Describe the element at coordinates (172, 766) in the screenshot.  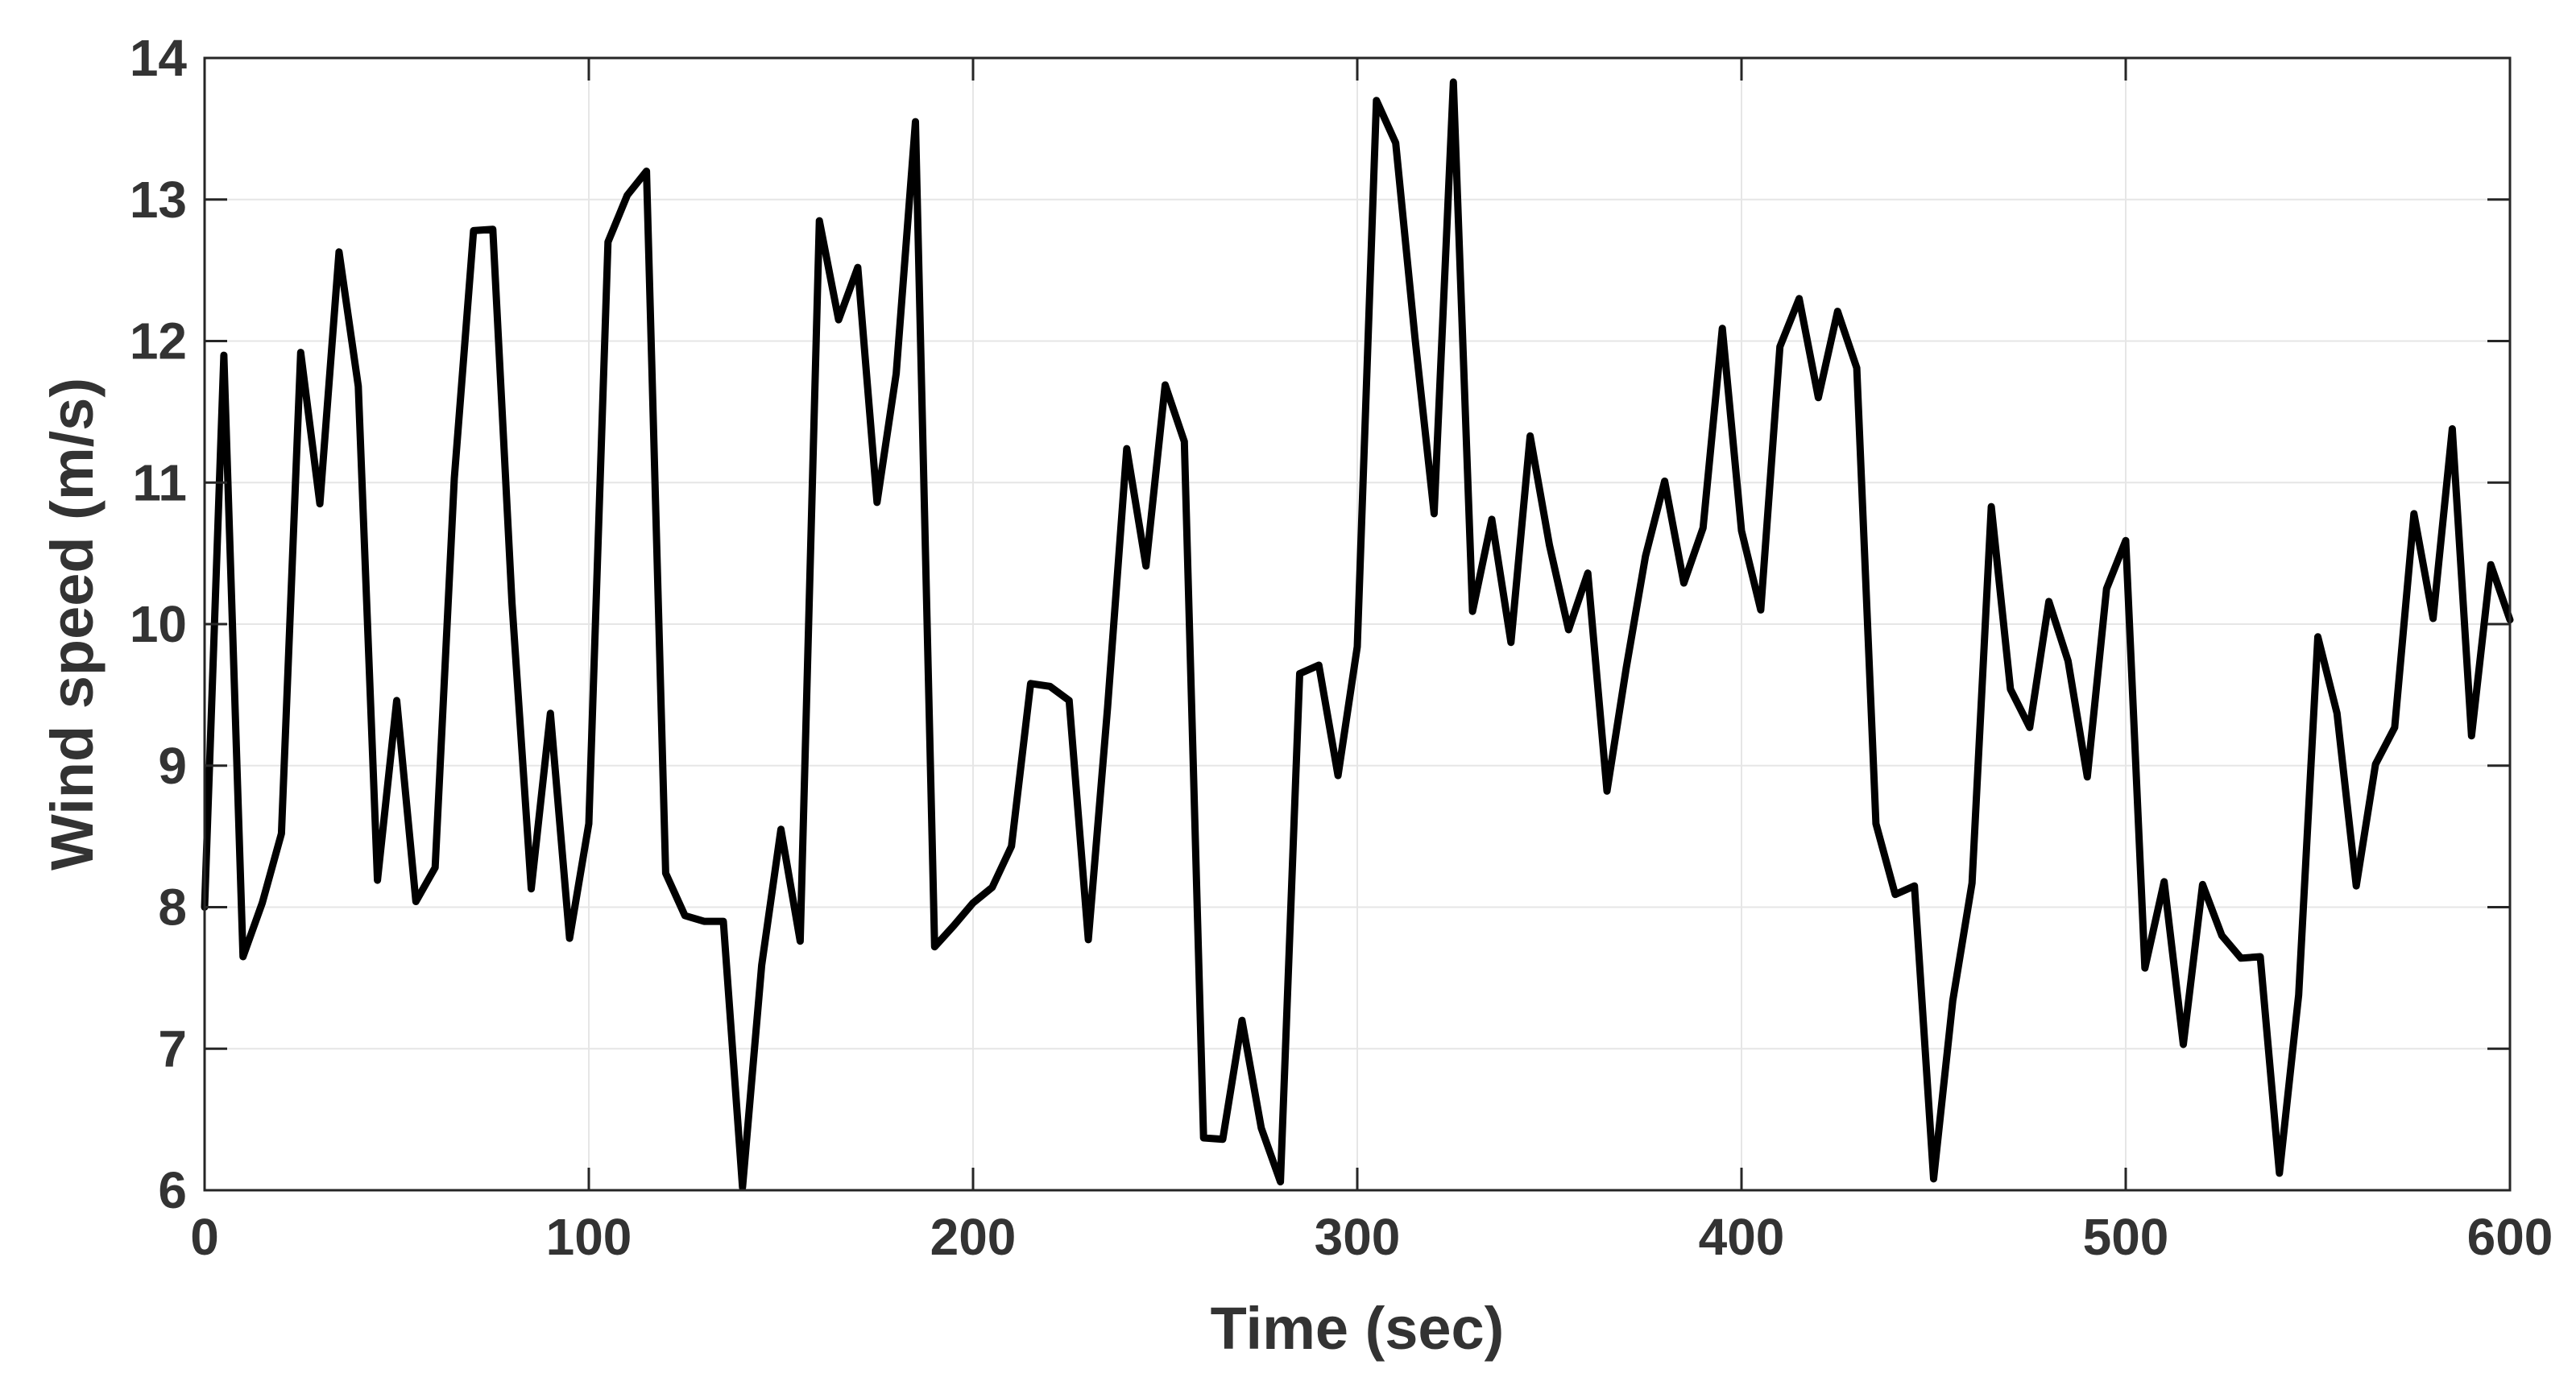
I see `y-tick-label: 9` at that location.